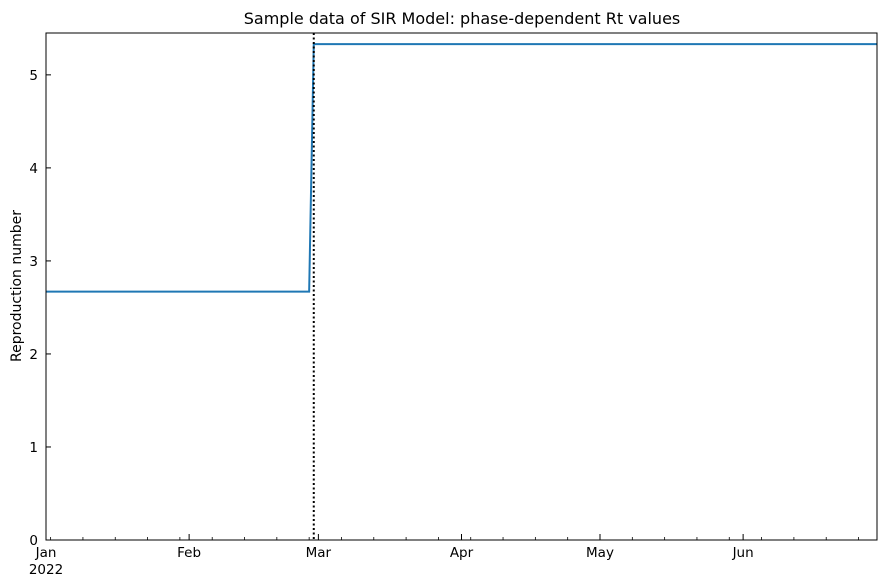 Image resolution: width=887 pixels, height=587 pixels. I want to click on x-tick-label: May, so click(600, 553).